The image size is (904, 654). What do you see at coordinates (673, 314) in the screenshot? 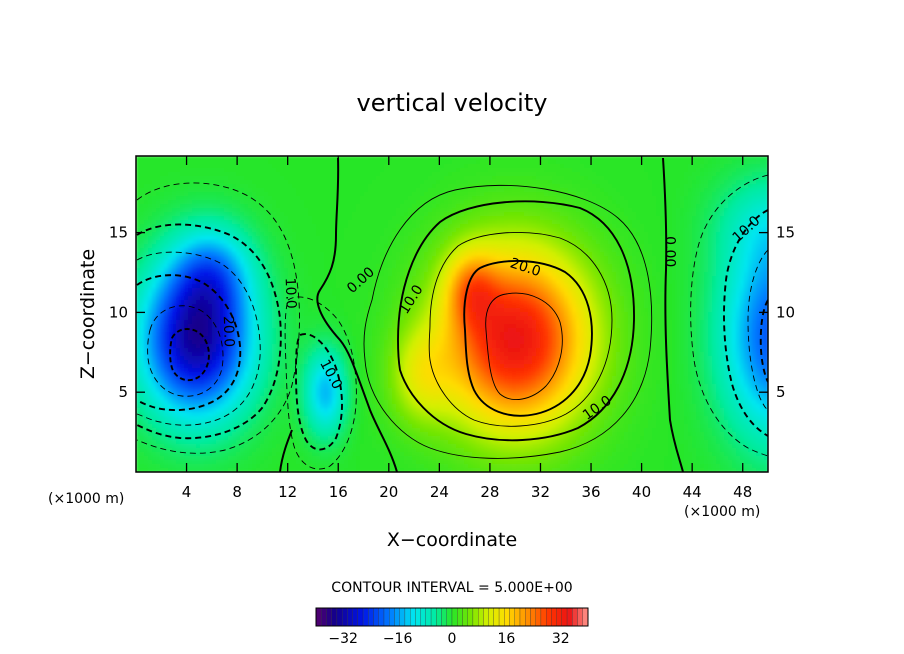
I see `contour-zero-right` at bounding box center [673, 314].